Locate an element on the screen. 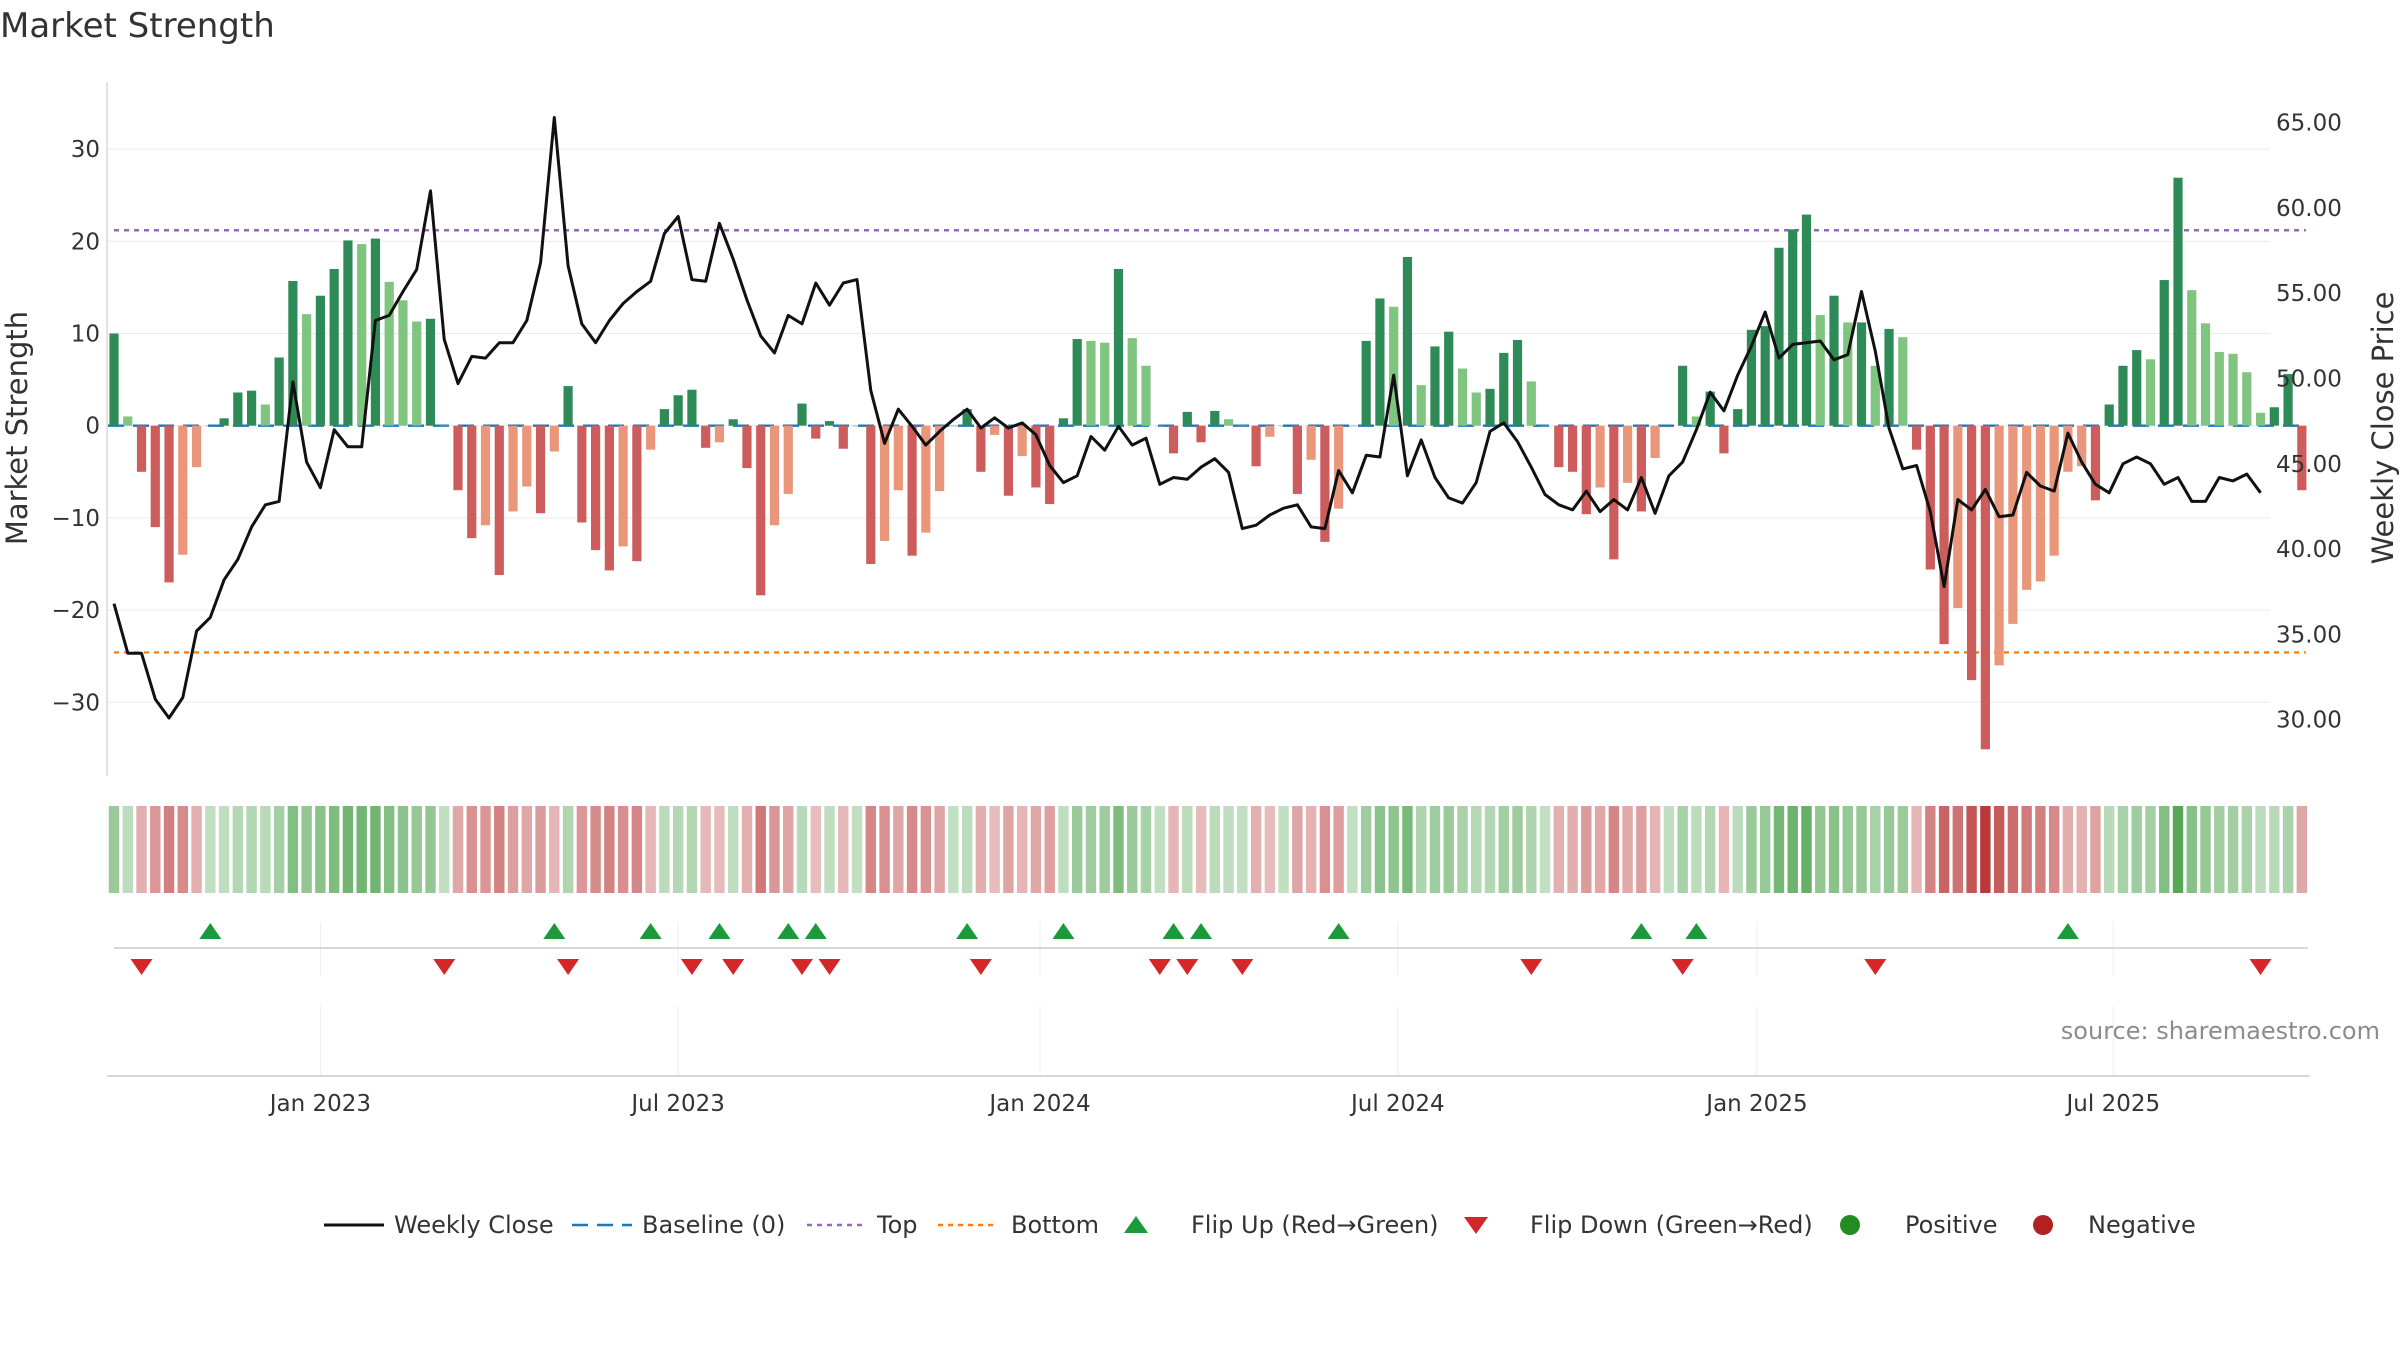 Image resolution: width=2400 pixels, height=1350 pixels. source-credit: source: sharemaestro.com is located at coordinates (2220, 1031).